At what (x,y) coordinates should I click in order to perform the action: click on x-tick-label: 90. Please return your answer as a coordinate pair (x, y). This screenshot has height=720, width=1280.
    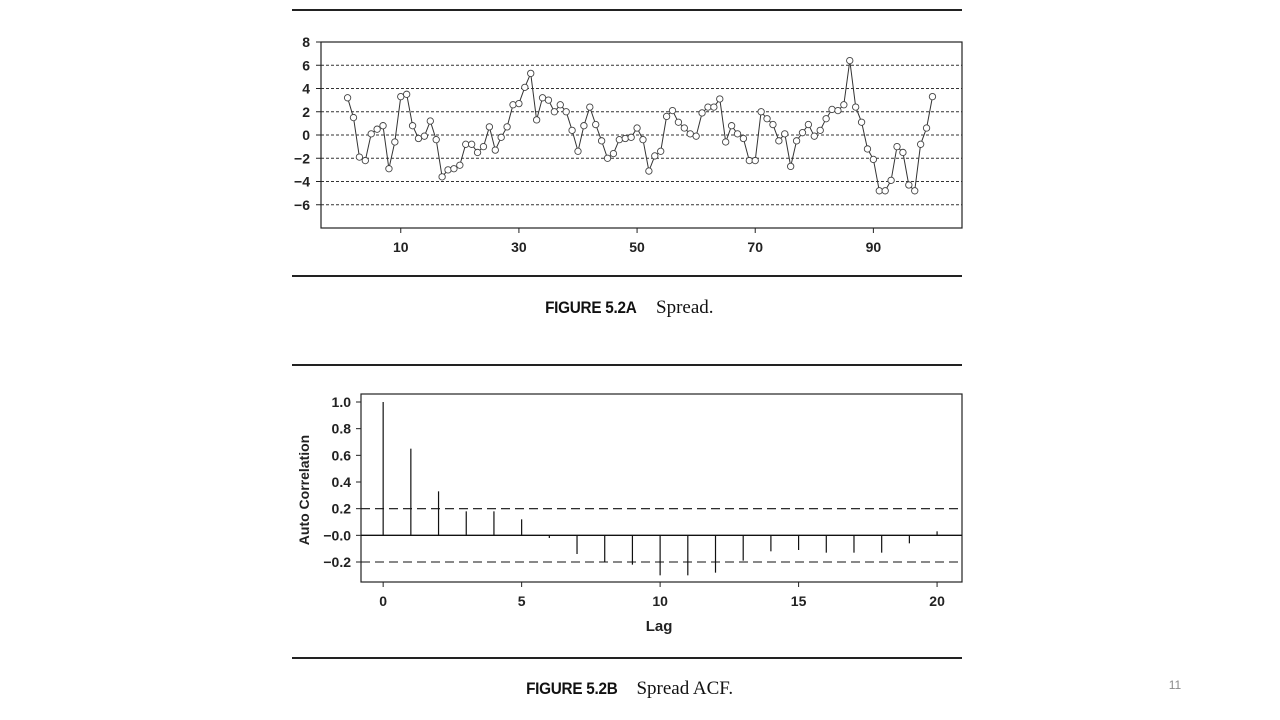
    Looking at the image, I should click on (874, 247).